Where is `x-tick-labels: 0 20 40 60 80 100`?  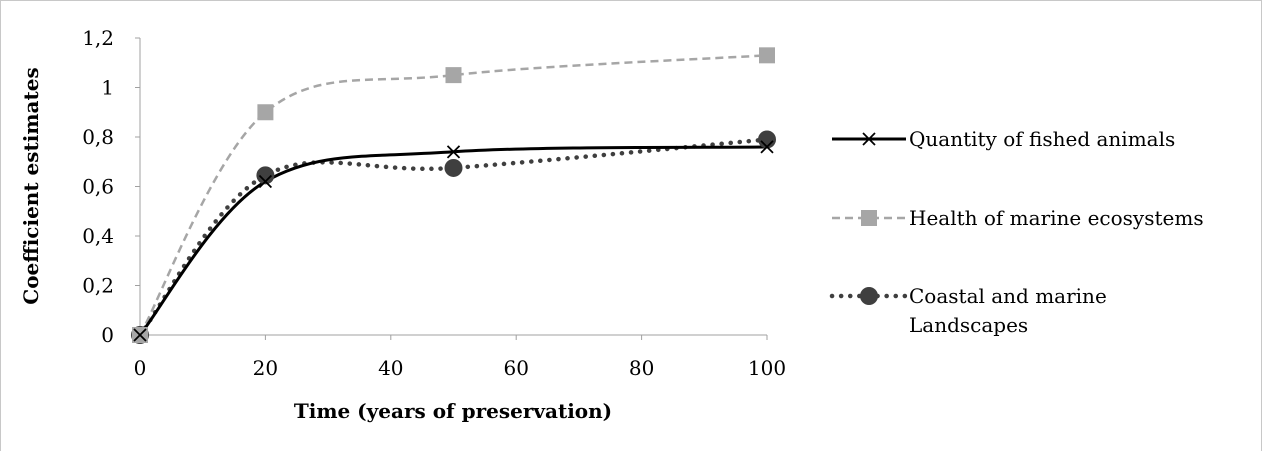
x-tick-labels: 0 20 40 60 80 100 is located at coordinates (460, 357).